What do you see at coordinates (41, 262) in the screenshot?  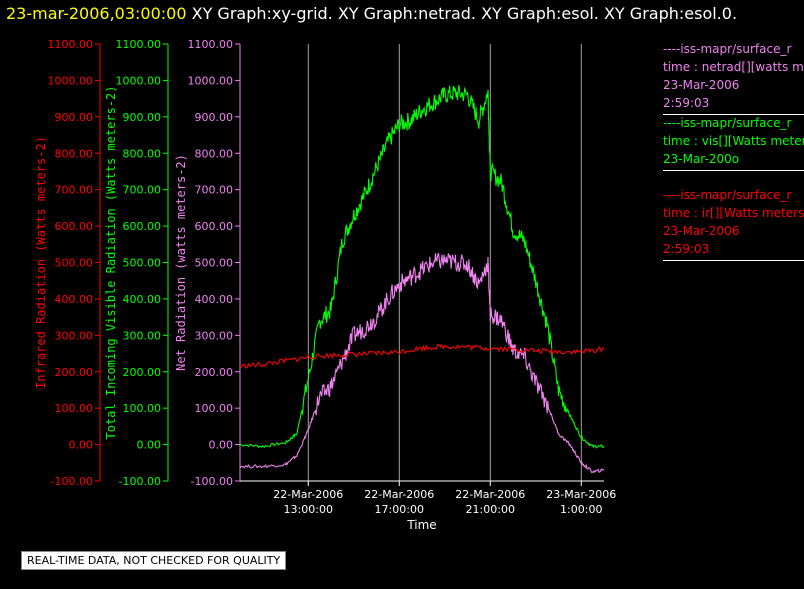 I see `y-axis-title: Infrared Radiation (Watts meters-2)` at bounding box center [41, 262].